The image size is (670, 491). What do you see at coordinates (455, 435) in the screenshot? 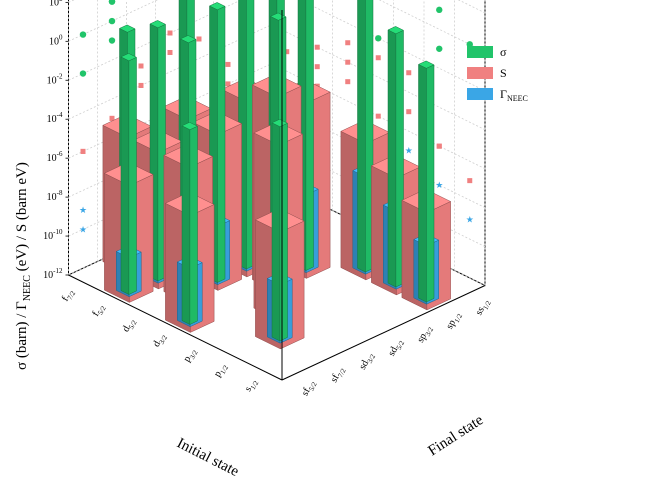
I see `y-axis-label: Final state` at bounding box center [455, 435].